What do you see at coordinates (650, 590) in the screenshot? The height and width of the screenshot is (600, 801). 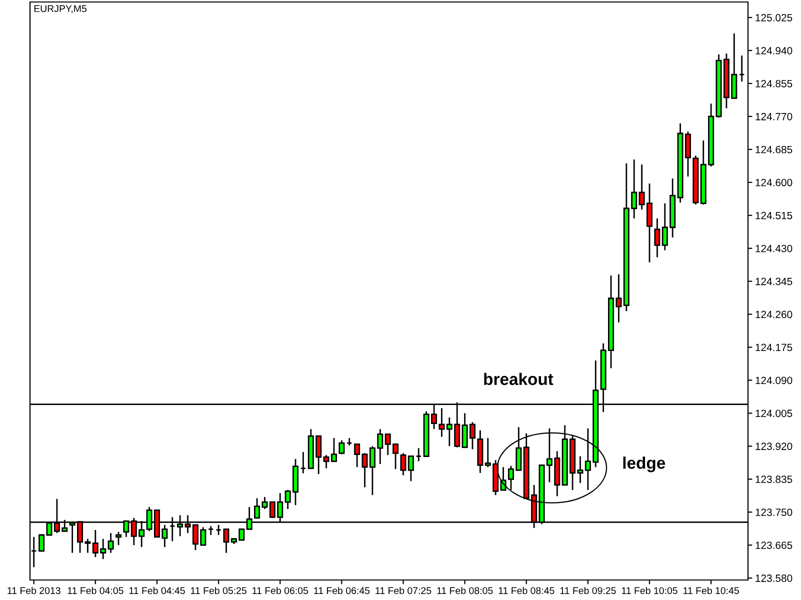 I see `x-tick-label: 11 Feb 10:05` at bounding box center [650, 590].